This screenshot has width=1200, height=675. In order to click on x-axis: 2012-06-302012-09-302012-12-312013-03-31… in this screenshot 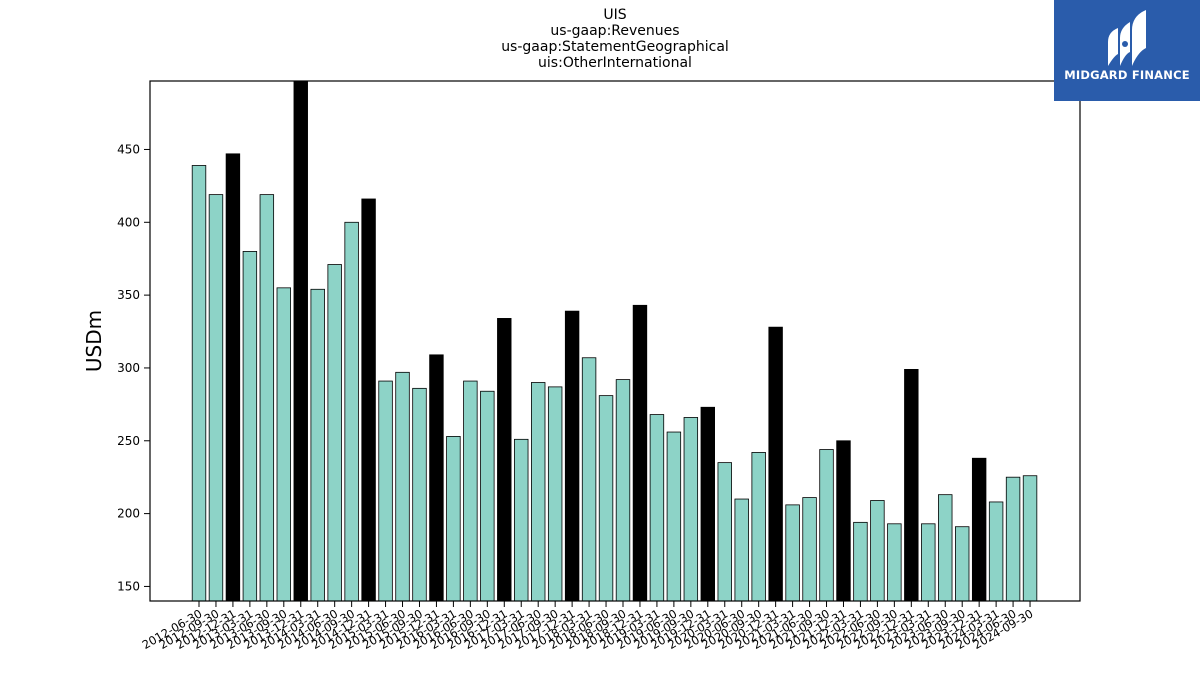, I will do `click(588, 626)`.